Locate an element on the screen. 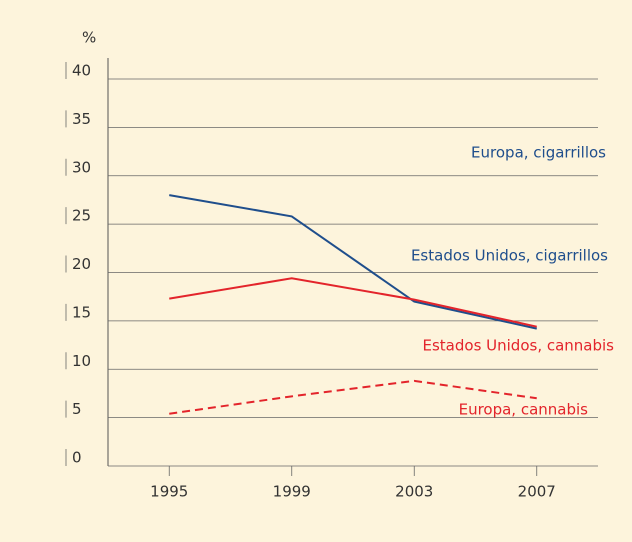  annotation: Europa, cigarrillos is located at coordinates (538, 153).